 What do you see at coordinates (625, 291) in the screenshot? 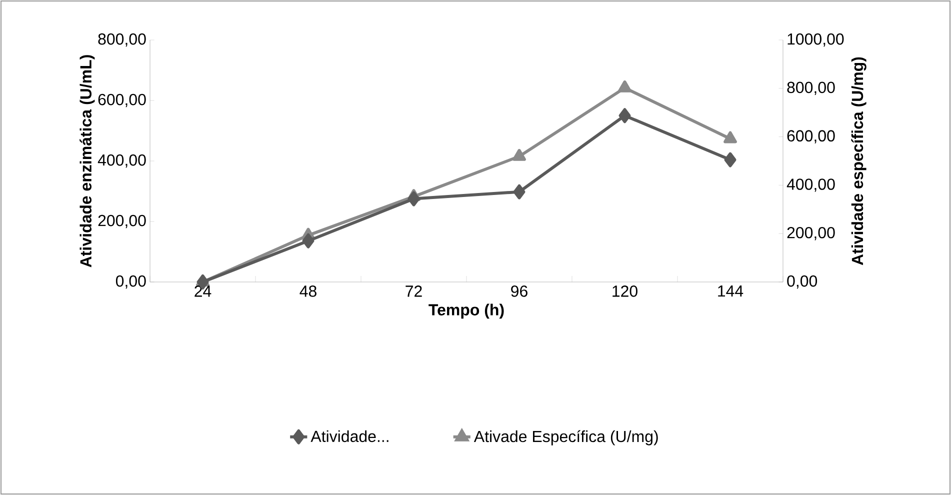
I see `x-tick-label: 120` at bounding box center [625, 291].